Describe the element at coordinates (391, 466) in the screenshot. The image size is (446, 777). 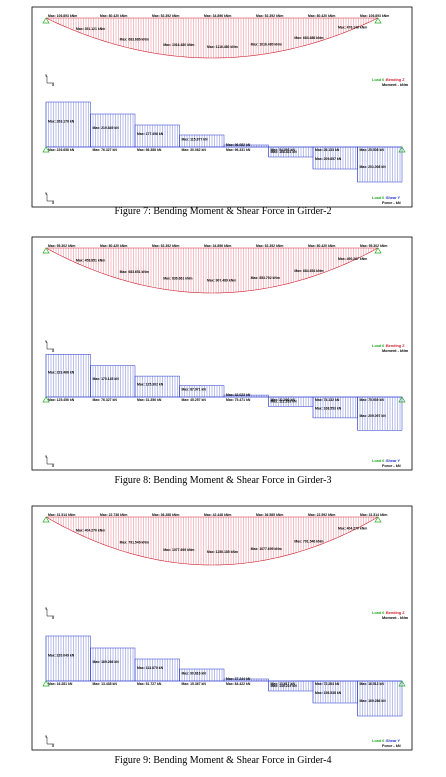
I see `legend-unit: Force - kN` at that location.